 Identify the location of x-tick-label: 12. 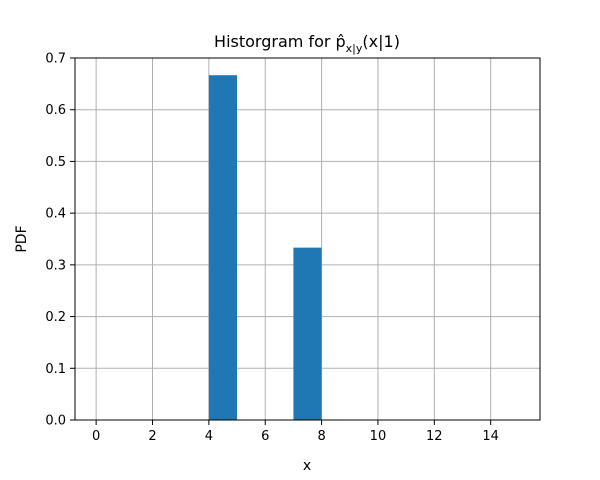
(434, 436).